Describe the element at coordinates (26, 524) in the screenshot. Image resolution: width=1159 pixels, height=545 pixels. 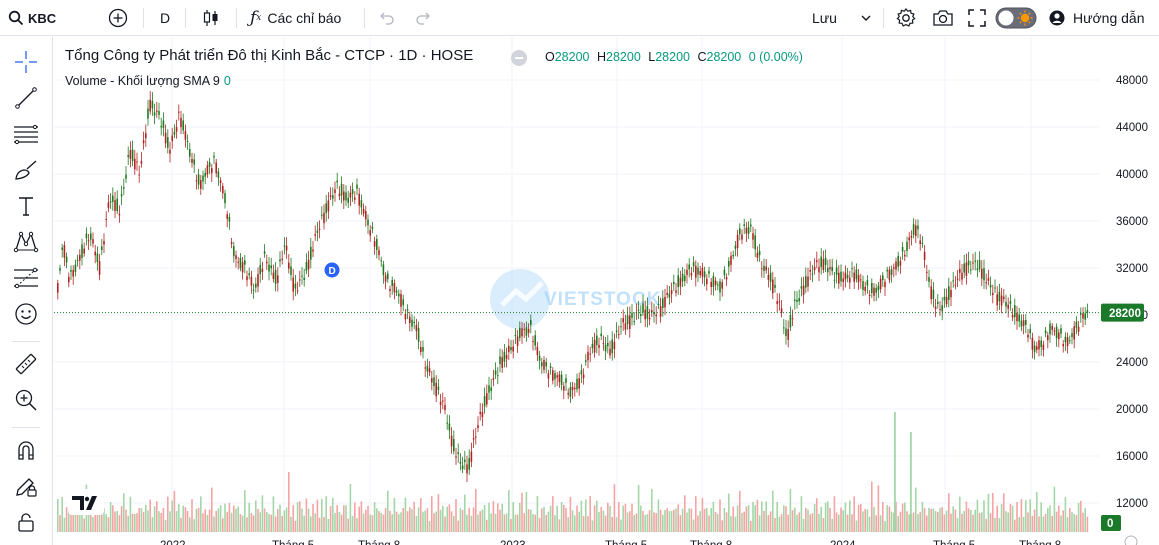
I see `lock-all-tool` at that location.